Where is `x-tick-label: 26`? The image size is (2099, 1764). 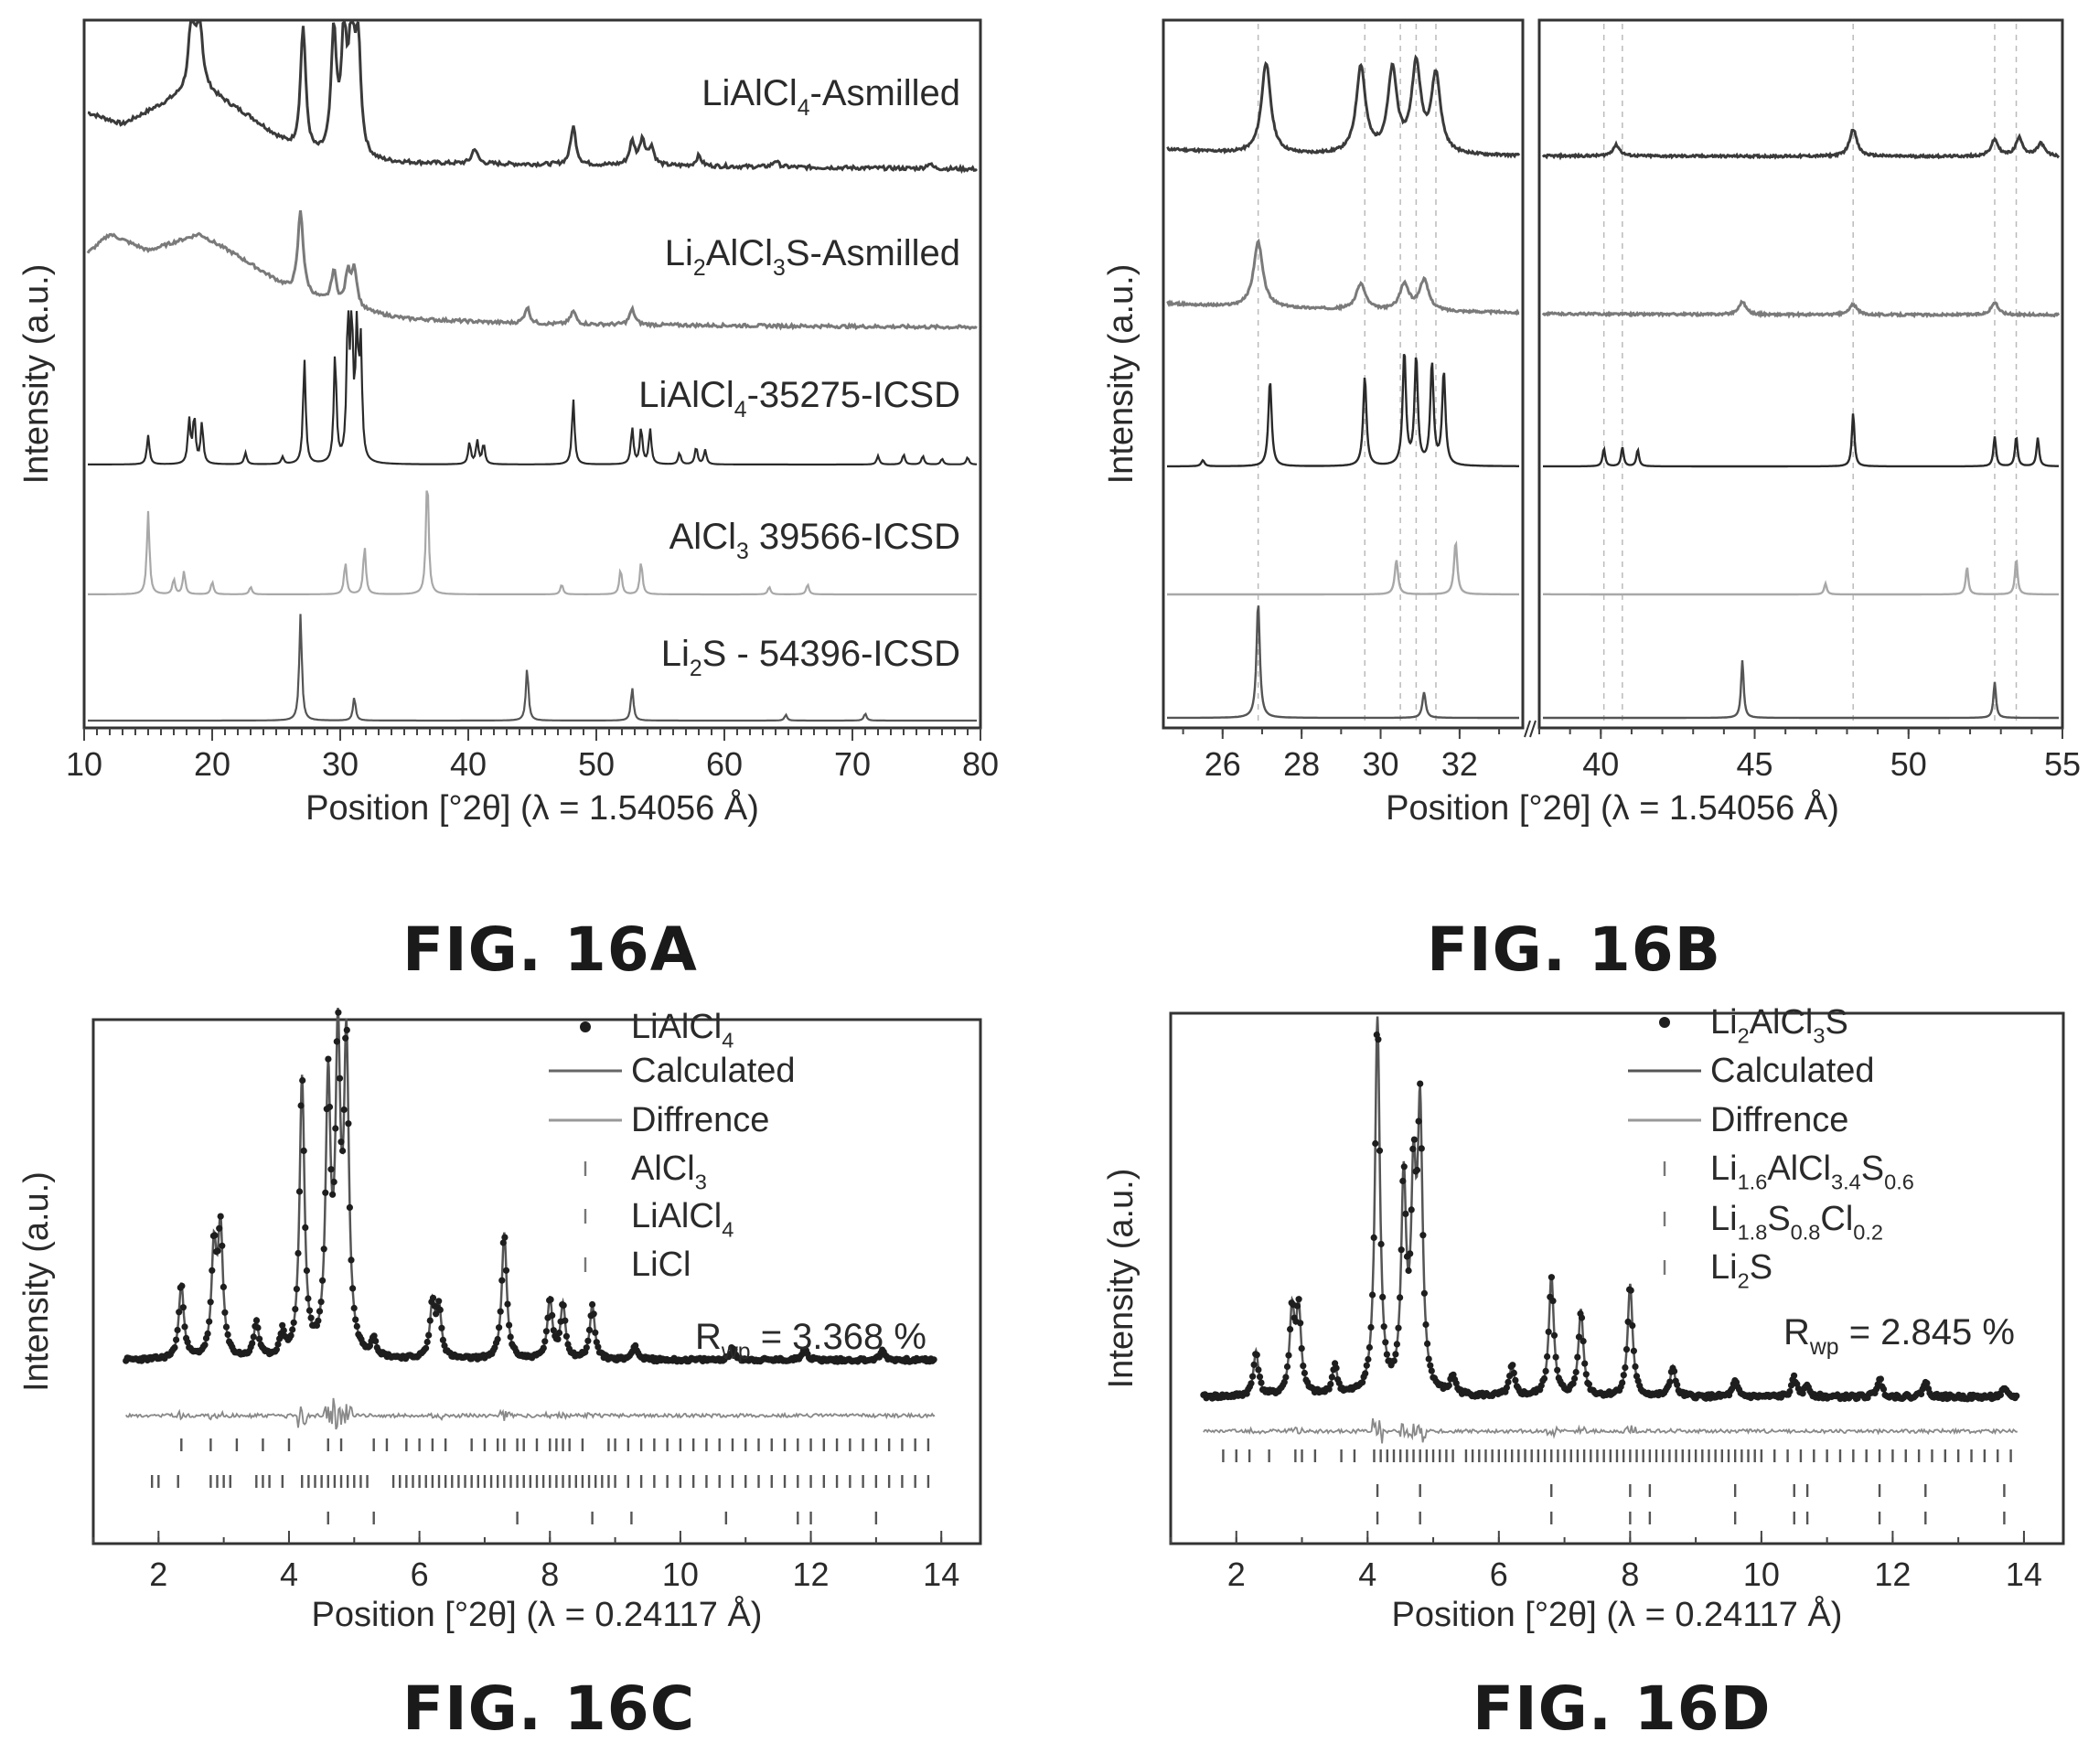
x-tick-label: 26 is located at coordinates (1223, 764).